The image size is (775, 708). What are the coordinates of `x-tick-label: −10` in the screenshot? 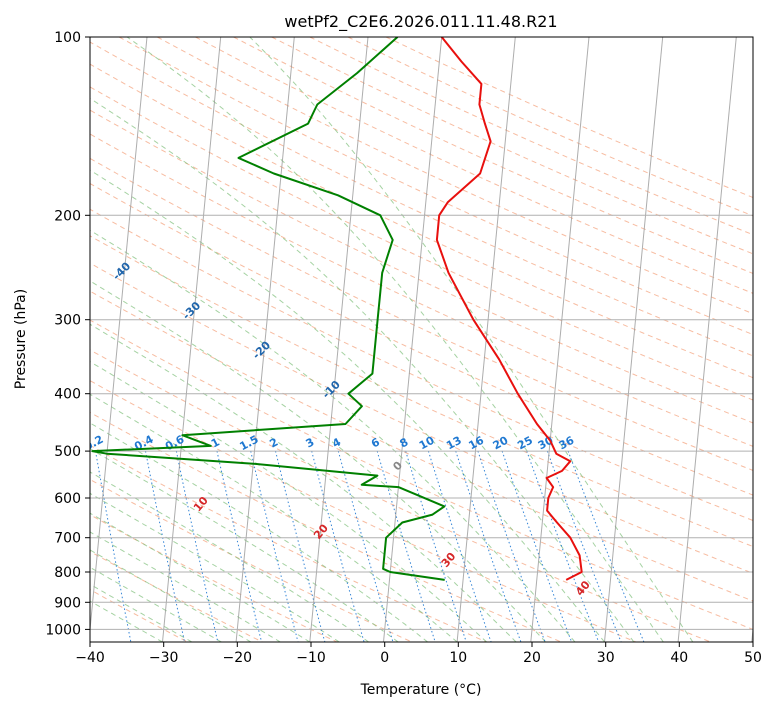 It's located at (311, 658).